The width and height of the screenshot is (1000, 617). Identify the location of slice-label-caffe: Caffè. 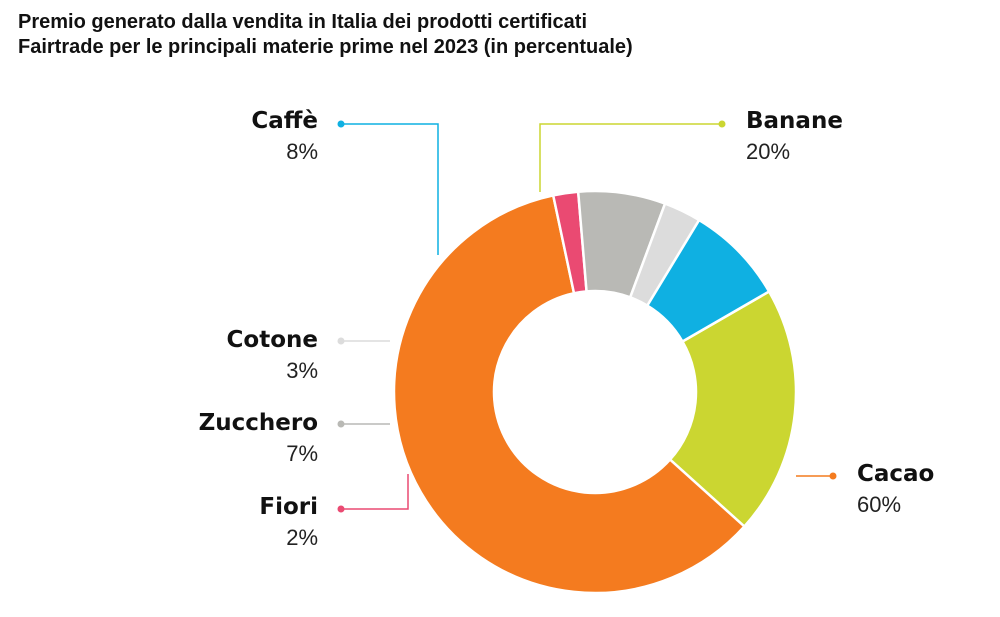
(284, 121).